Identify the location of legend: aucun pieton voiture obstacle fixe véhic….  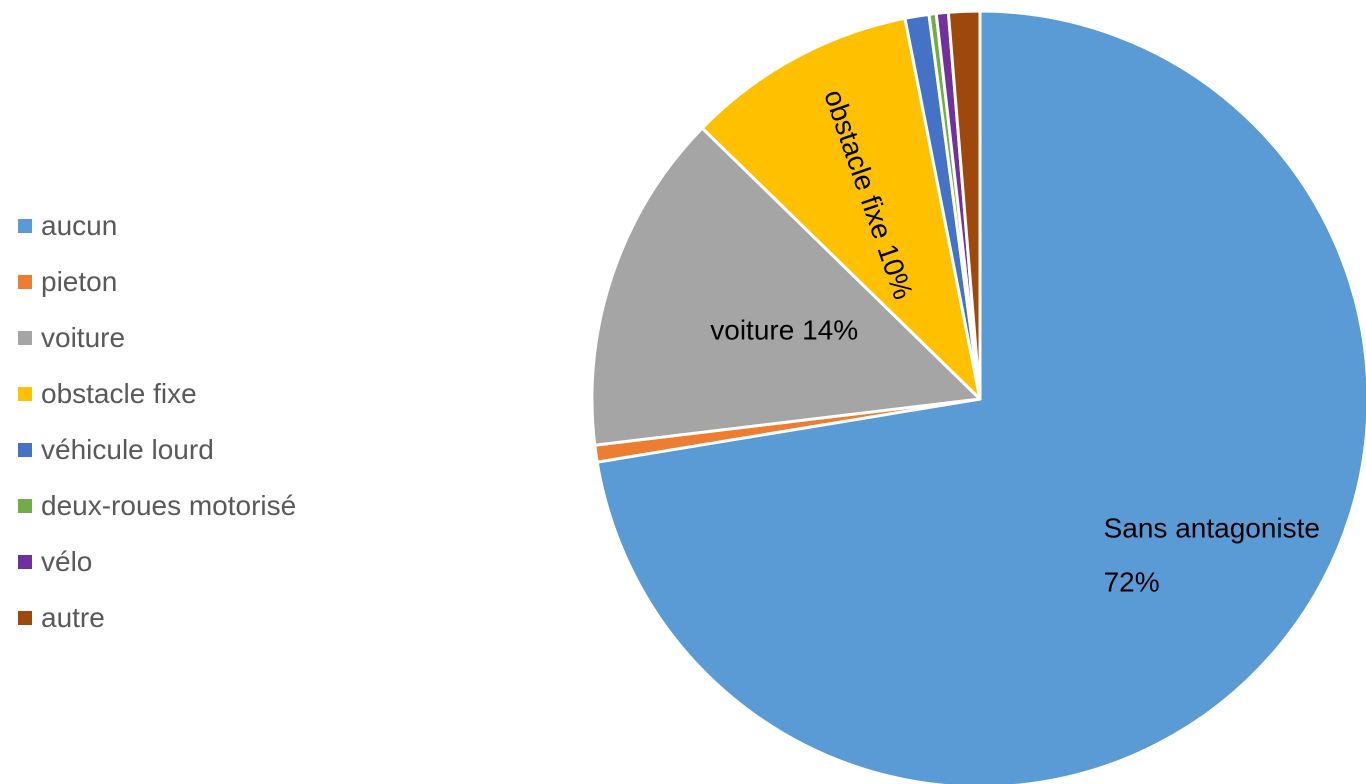
(157, 422).